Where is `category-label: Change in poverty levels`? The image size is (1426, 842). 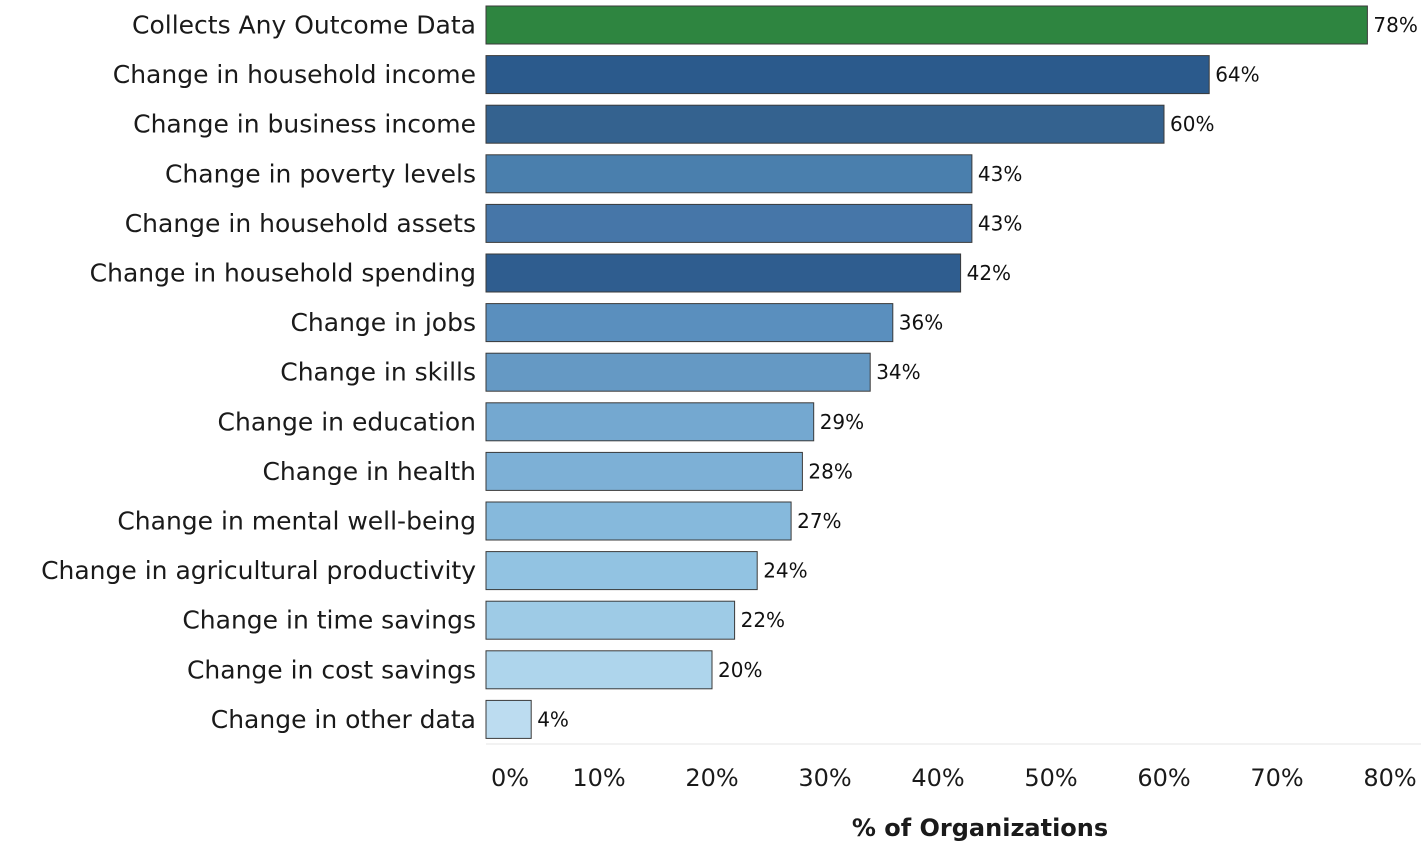 category-label: Change in poverty levels is located at coordinates (320, 173).